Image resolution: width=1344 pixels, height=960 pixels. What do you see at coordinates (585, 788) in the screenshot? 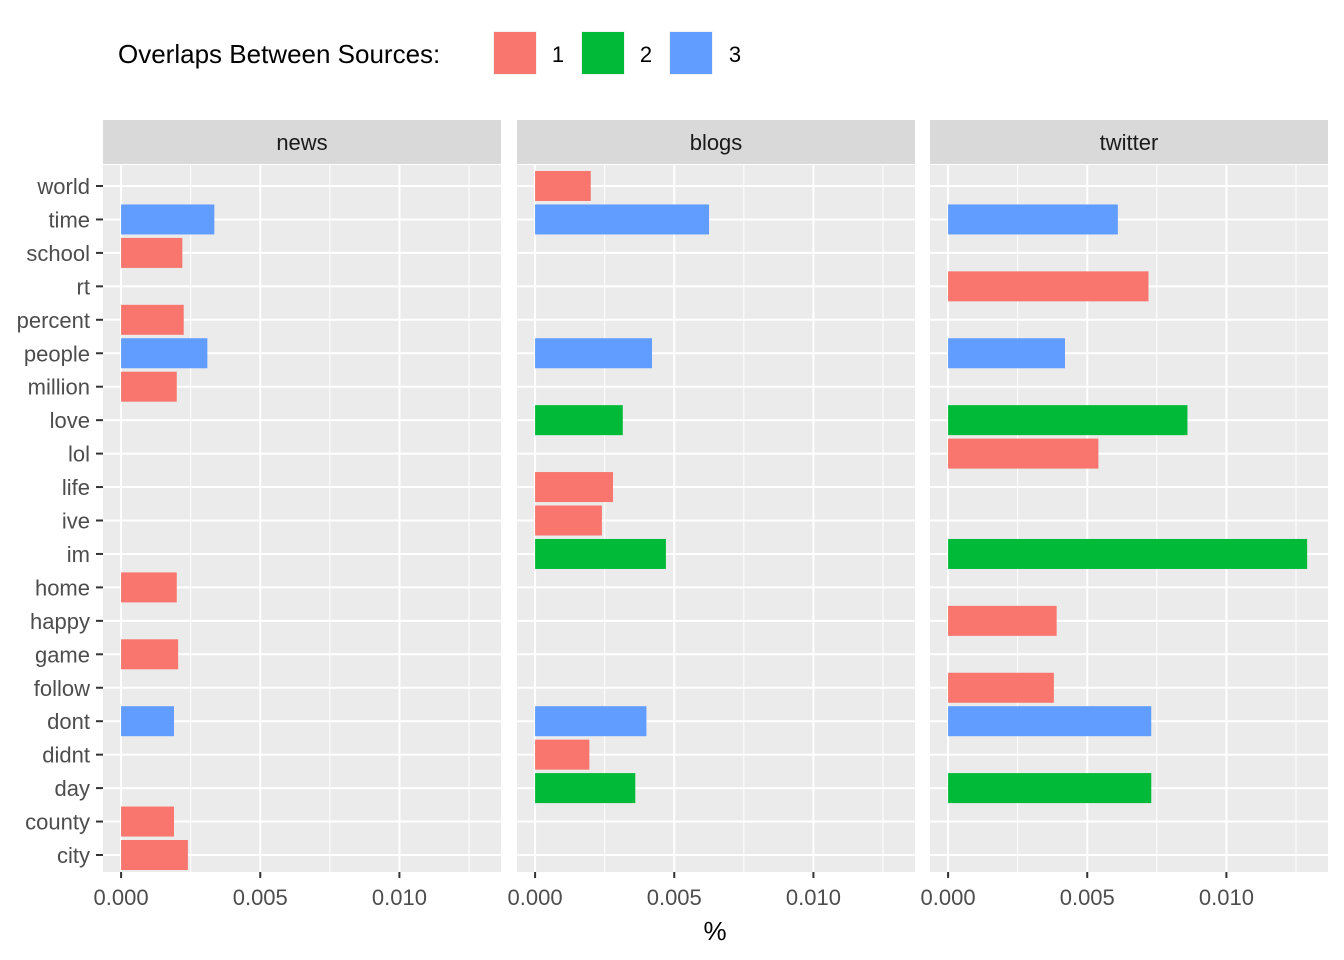
I see `bar-blogs-day` at bounding box center [585, 788].